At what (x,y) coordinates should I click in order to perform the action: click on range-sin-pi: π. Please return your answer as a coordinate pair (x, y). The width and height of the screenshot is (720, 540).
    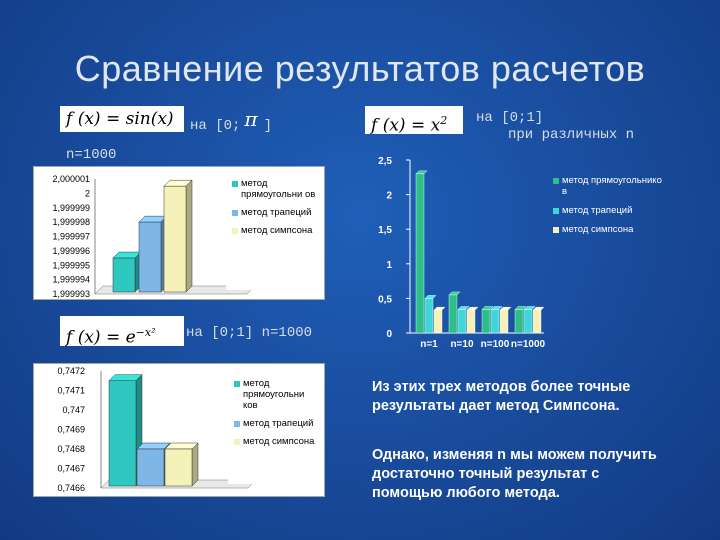
    Looking at the image, I should click on (251, 119).